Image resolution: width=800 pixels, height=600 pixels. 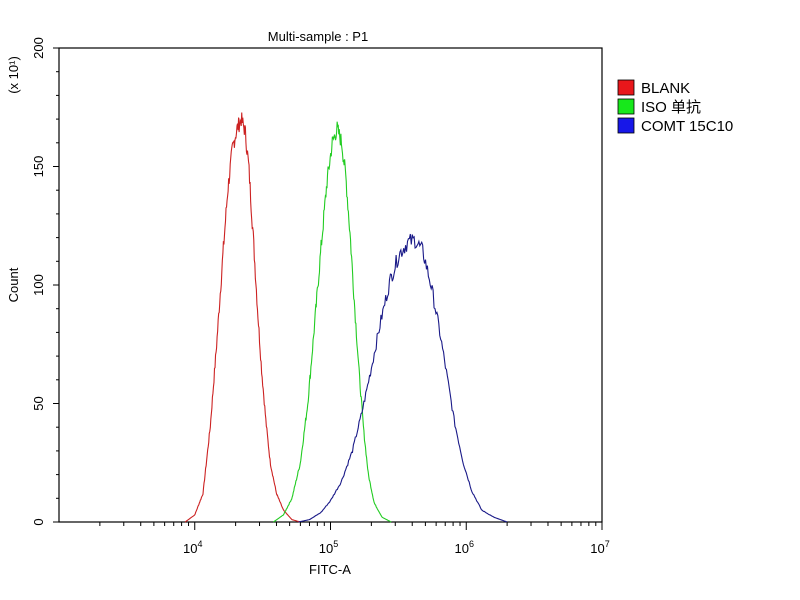 What do you see at coordinates (687, 126) in the screenshot?
I see `legend-label: COMT 15C10` at bounding box center [687, 126].